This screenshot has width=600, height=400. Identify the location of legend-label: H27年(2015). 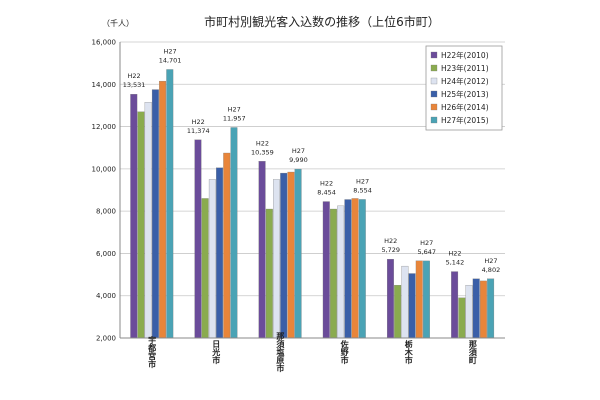
(465, 120).